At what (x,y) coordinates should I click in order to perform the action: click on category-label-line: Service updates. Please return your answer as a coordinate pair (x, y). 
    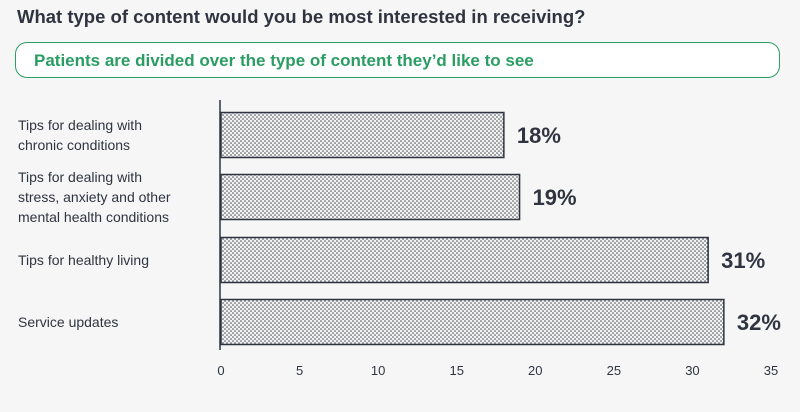
    Looking at the image, I should click on (68, 322).